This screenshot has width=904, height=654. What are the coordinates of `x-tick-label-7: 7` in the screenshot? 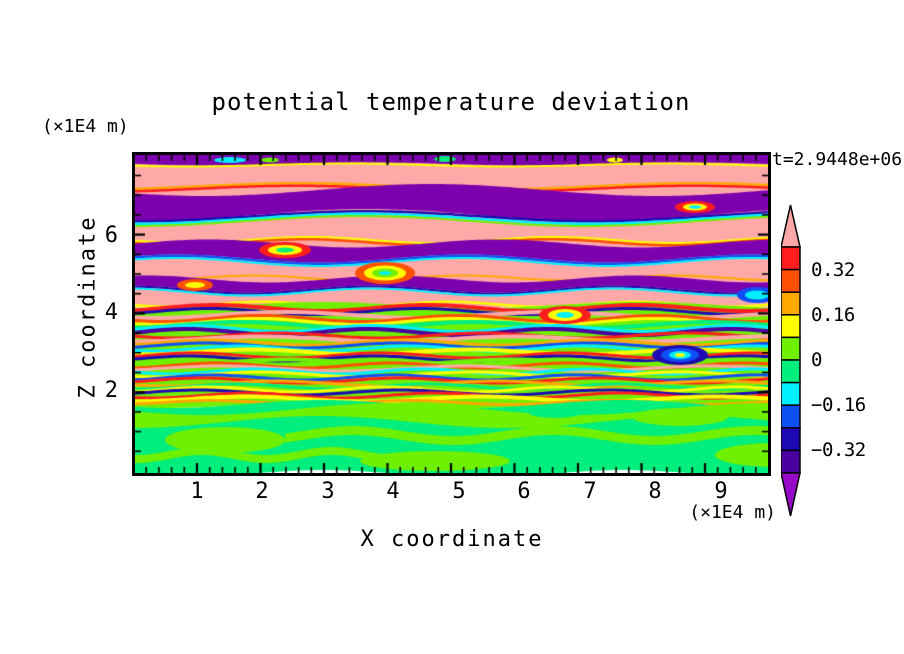 It's located at (590, 491).